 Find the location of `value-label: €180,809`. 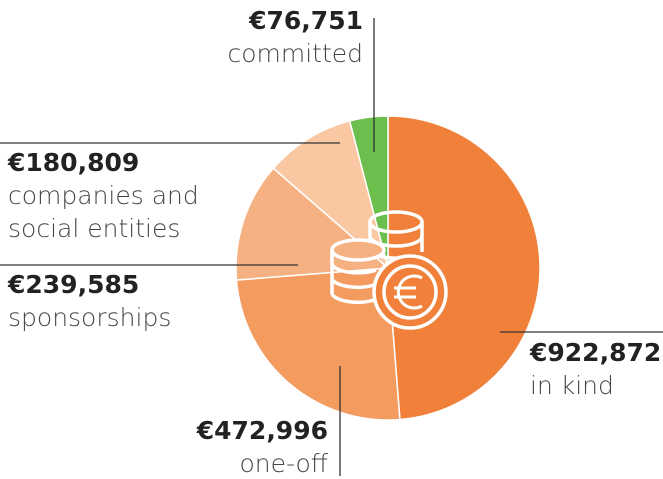

value-label: €180,809 is located at coordinates (74, 162).